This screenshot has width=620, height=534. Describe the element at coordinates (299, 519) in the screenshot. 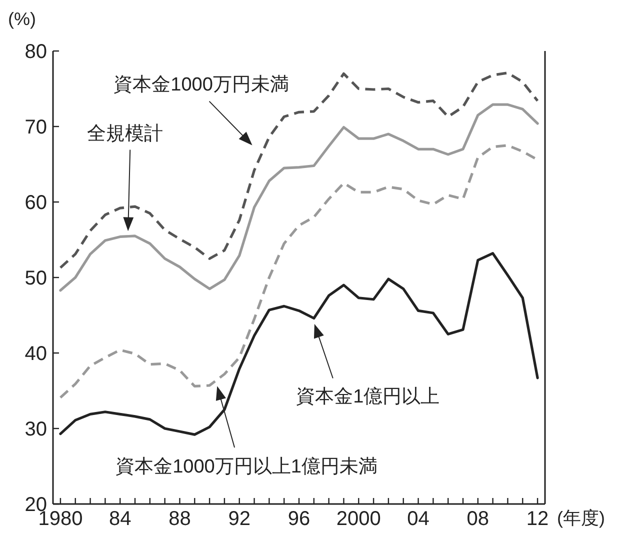

I see `x-tick-label: 96` at that location.